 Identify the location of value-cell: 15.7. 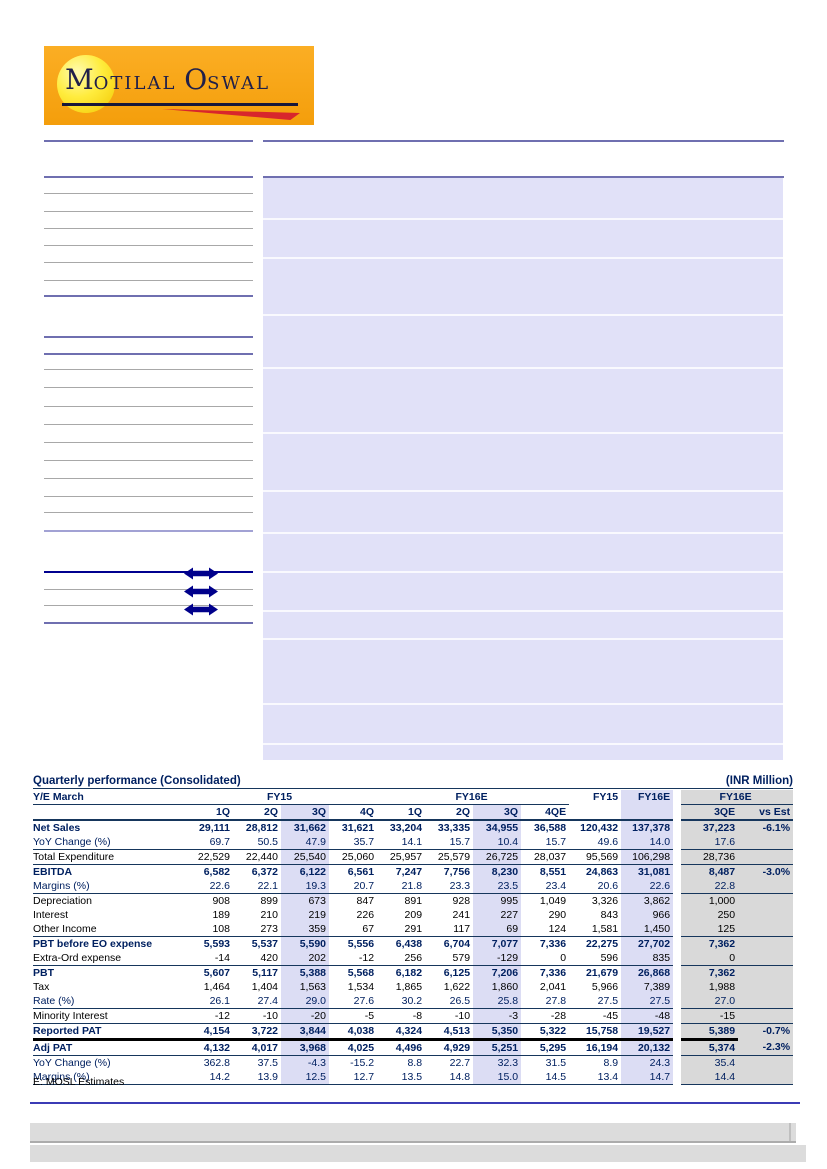
(556, 841).